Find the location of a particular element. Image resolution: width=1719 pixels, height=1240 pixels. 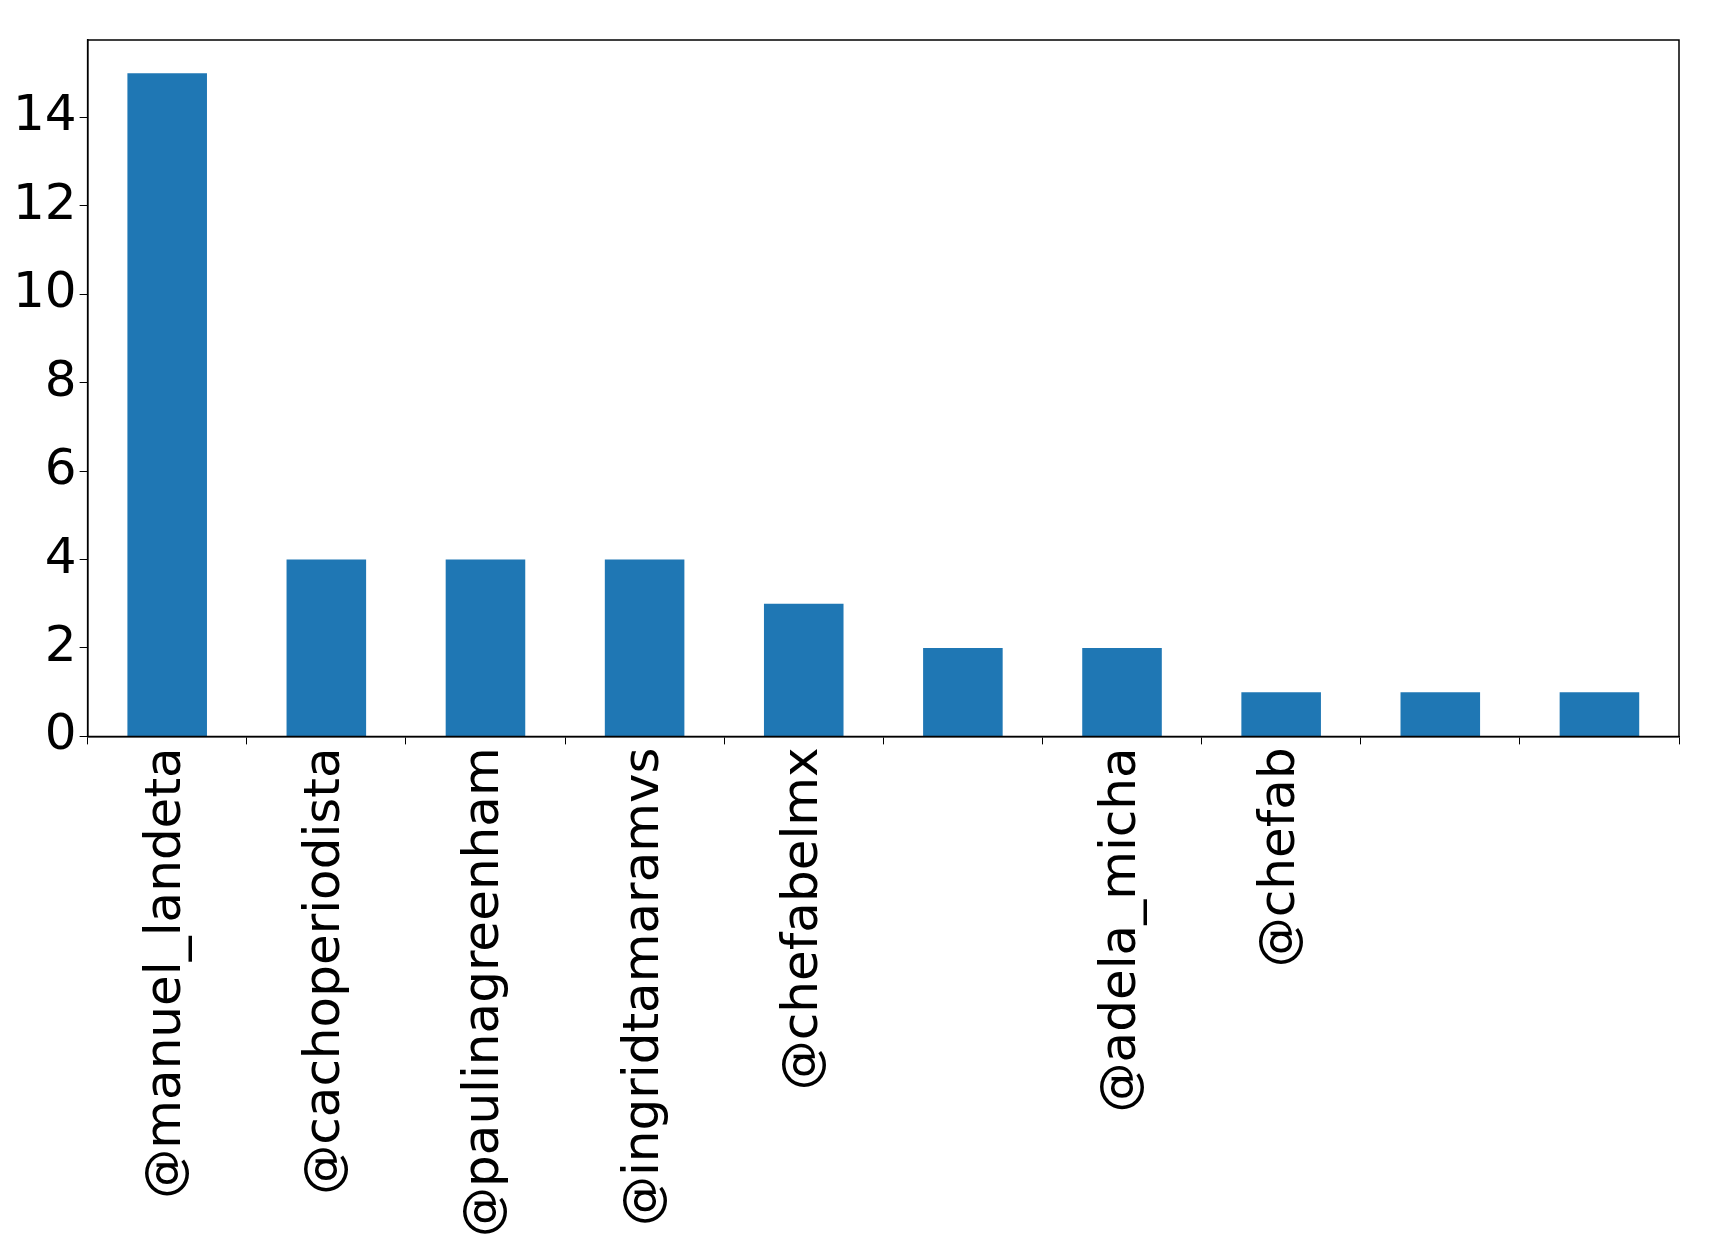

y-tick-label: 0 is located at coordinates (60, 732).